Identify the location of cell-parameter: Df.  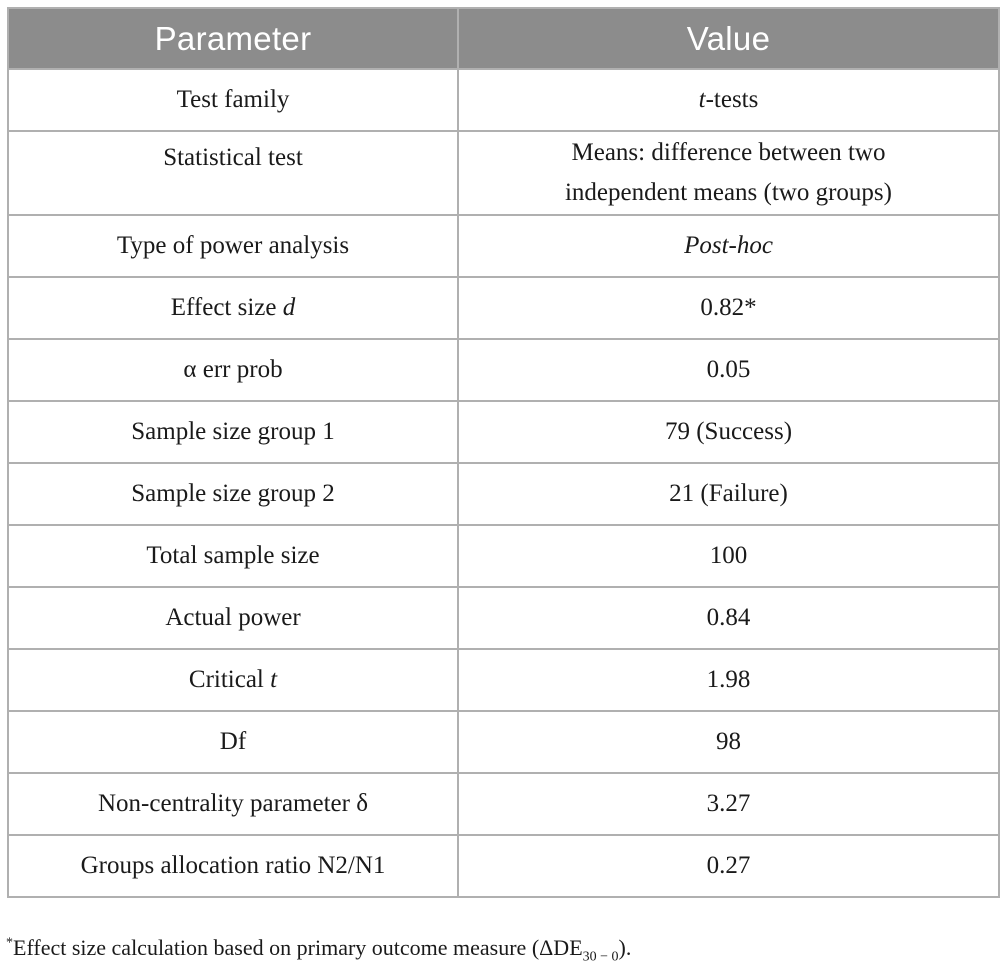
(233, 742).